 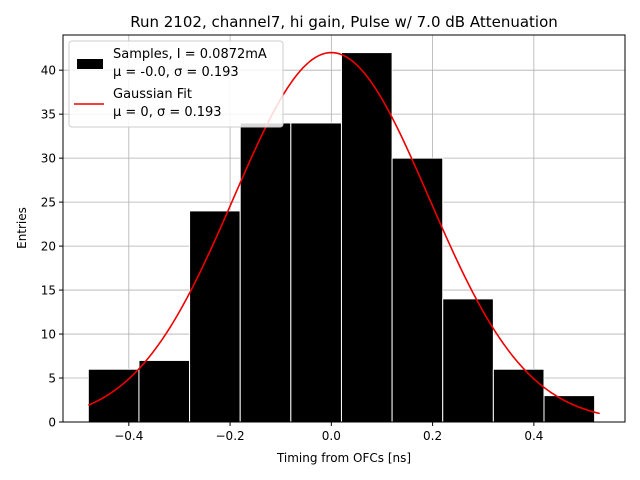 I want to click on y-tick-label: 5, so click(x=52, y=379).